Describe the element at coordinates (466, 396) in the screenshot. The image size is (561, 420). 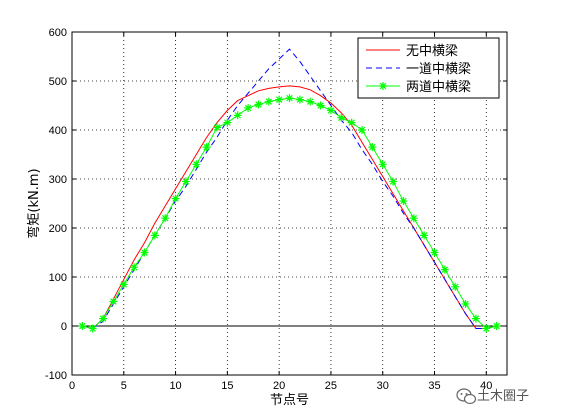
I see `wechat-icon` at that location.